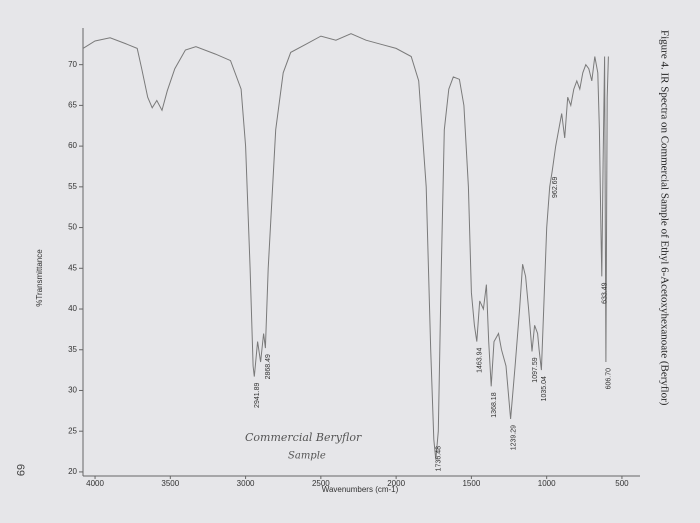 Image resolution: width=700 pixels, height=523 pixels. Describe the element at coordinates (72, 390) in the screenshot. I see `y-tick-label: 30` at that location.